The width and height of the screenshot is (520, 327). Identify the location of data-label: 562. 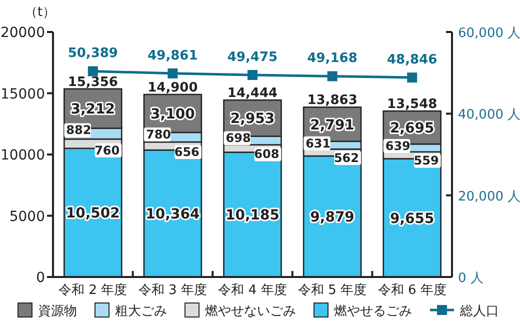
(347, 157).